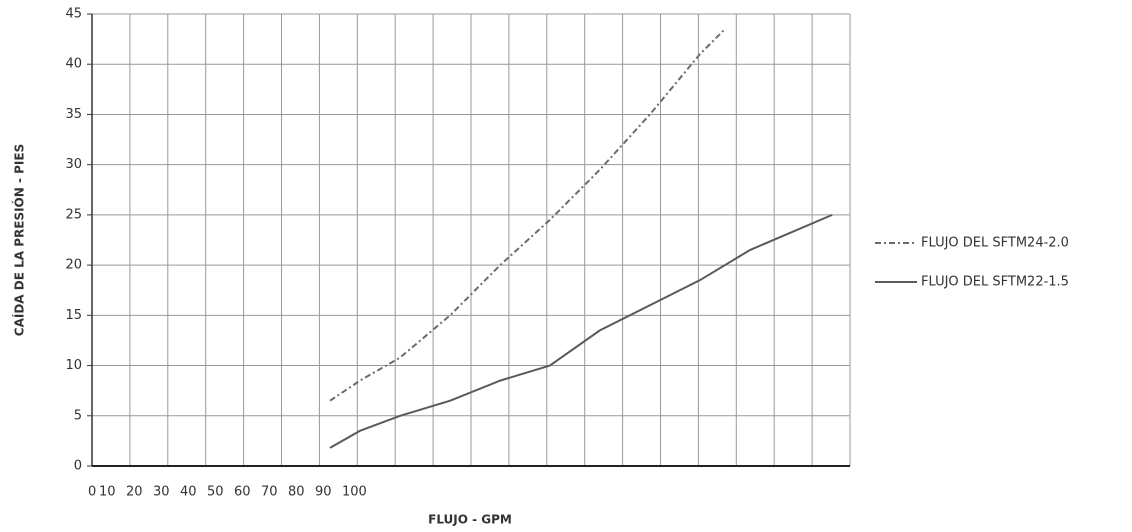  I want to click on y-tick-label: 45, so click(73, 14).